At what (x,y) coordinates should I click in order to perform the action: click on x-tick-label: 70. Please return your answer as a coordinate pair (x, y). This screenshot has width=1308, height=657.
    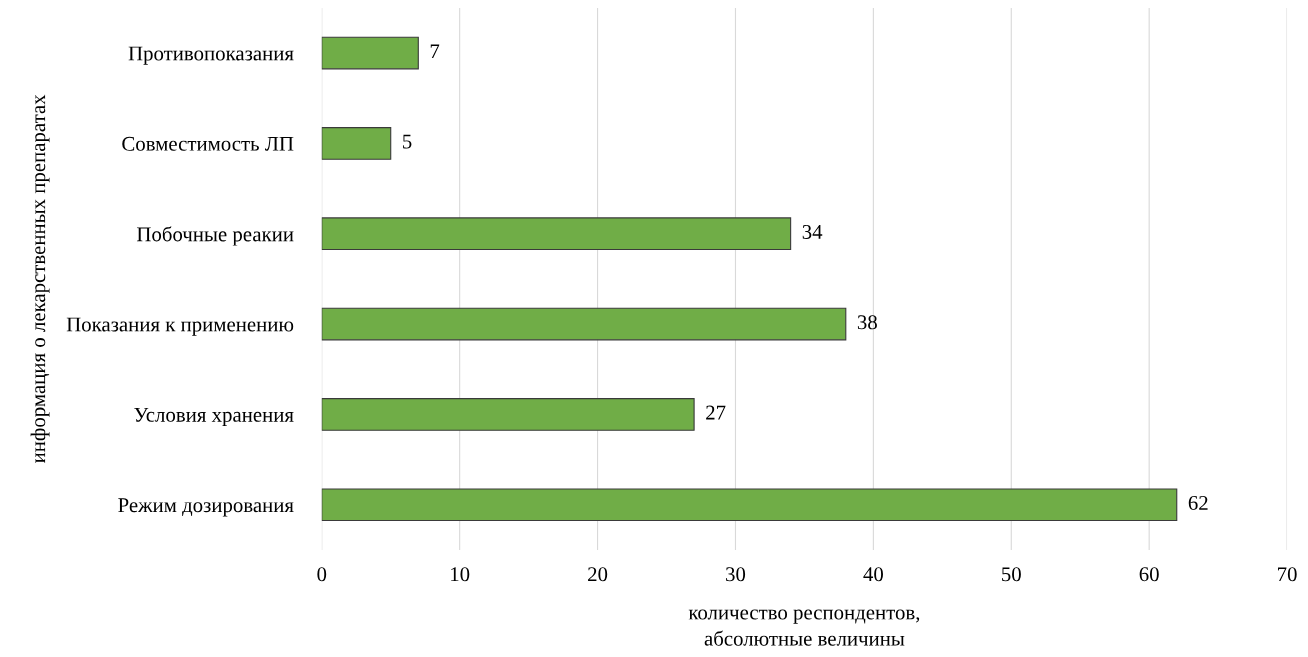
    Looking at the image, I should click on (1287, 574).